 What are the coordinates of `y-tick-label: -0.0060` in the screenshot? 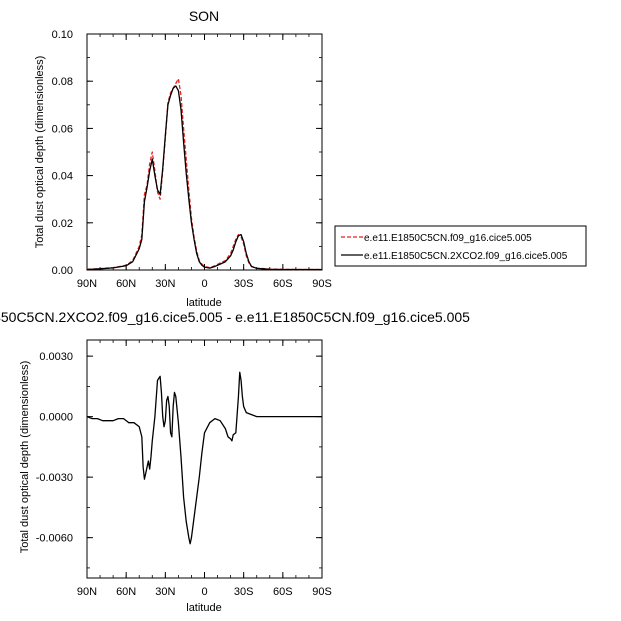 It's located at (54, 539).